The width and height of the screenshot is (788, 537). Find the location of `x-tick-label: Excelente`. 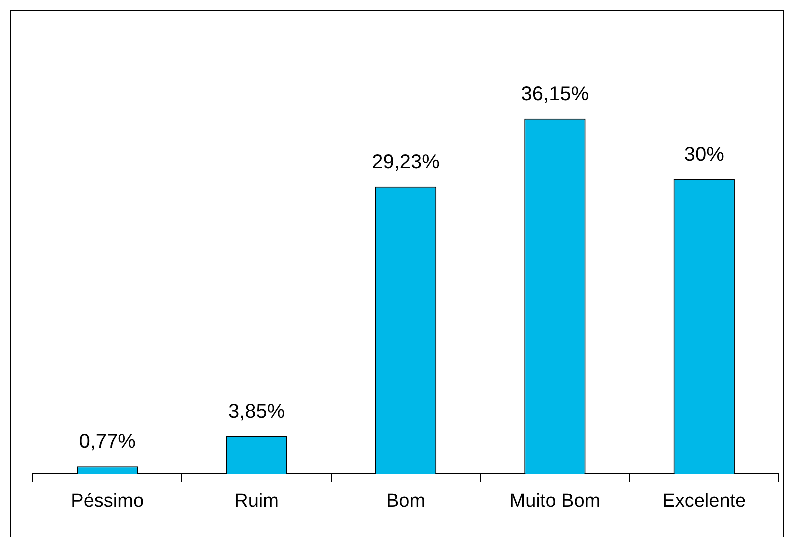

x-tick-label: Excelente is located at coordinates (704, 501).